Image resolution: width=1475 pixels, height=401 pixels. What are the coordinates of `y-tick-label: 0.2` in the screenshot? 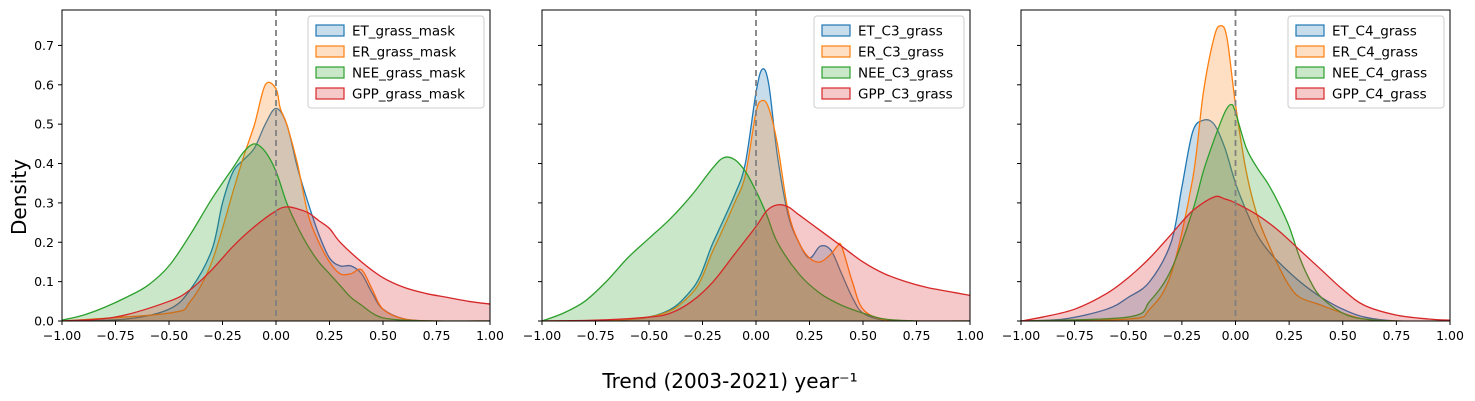 It's located at (44, 242).